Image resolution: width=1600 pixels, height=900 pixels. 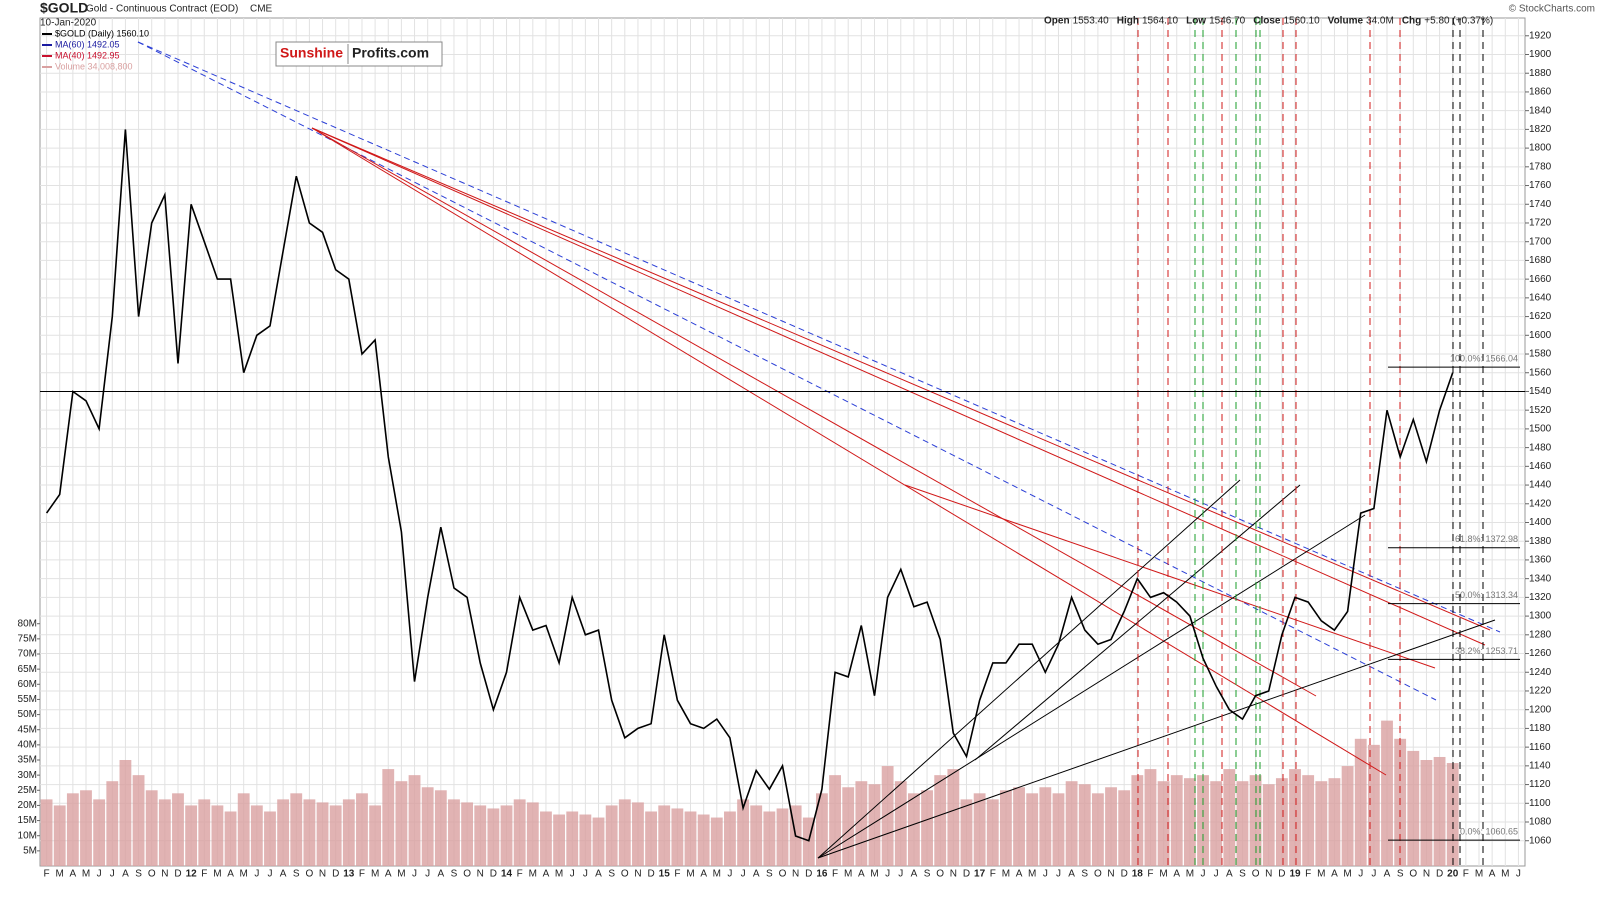 I want to click on stat-label: High, so click(x=1128, y=21).